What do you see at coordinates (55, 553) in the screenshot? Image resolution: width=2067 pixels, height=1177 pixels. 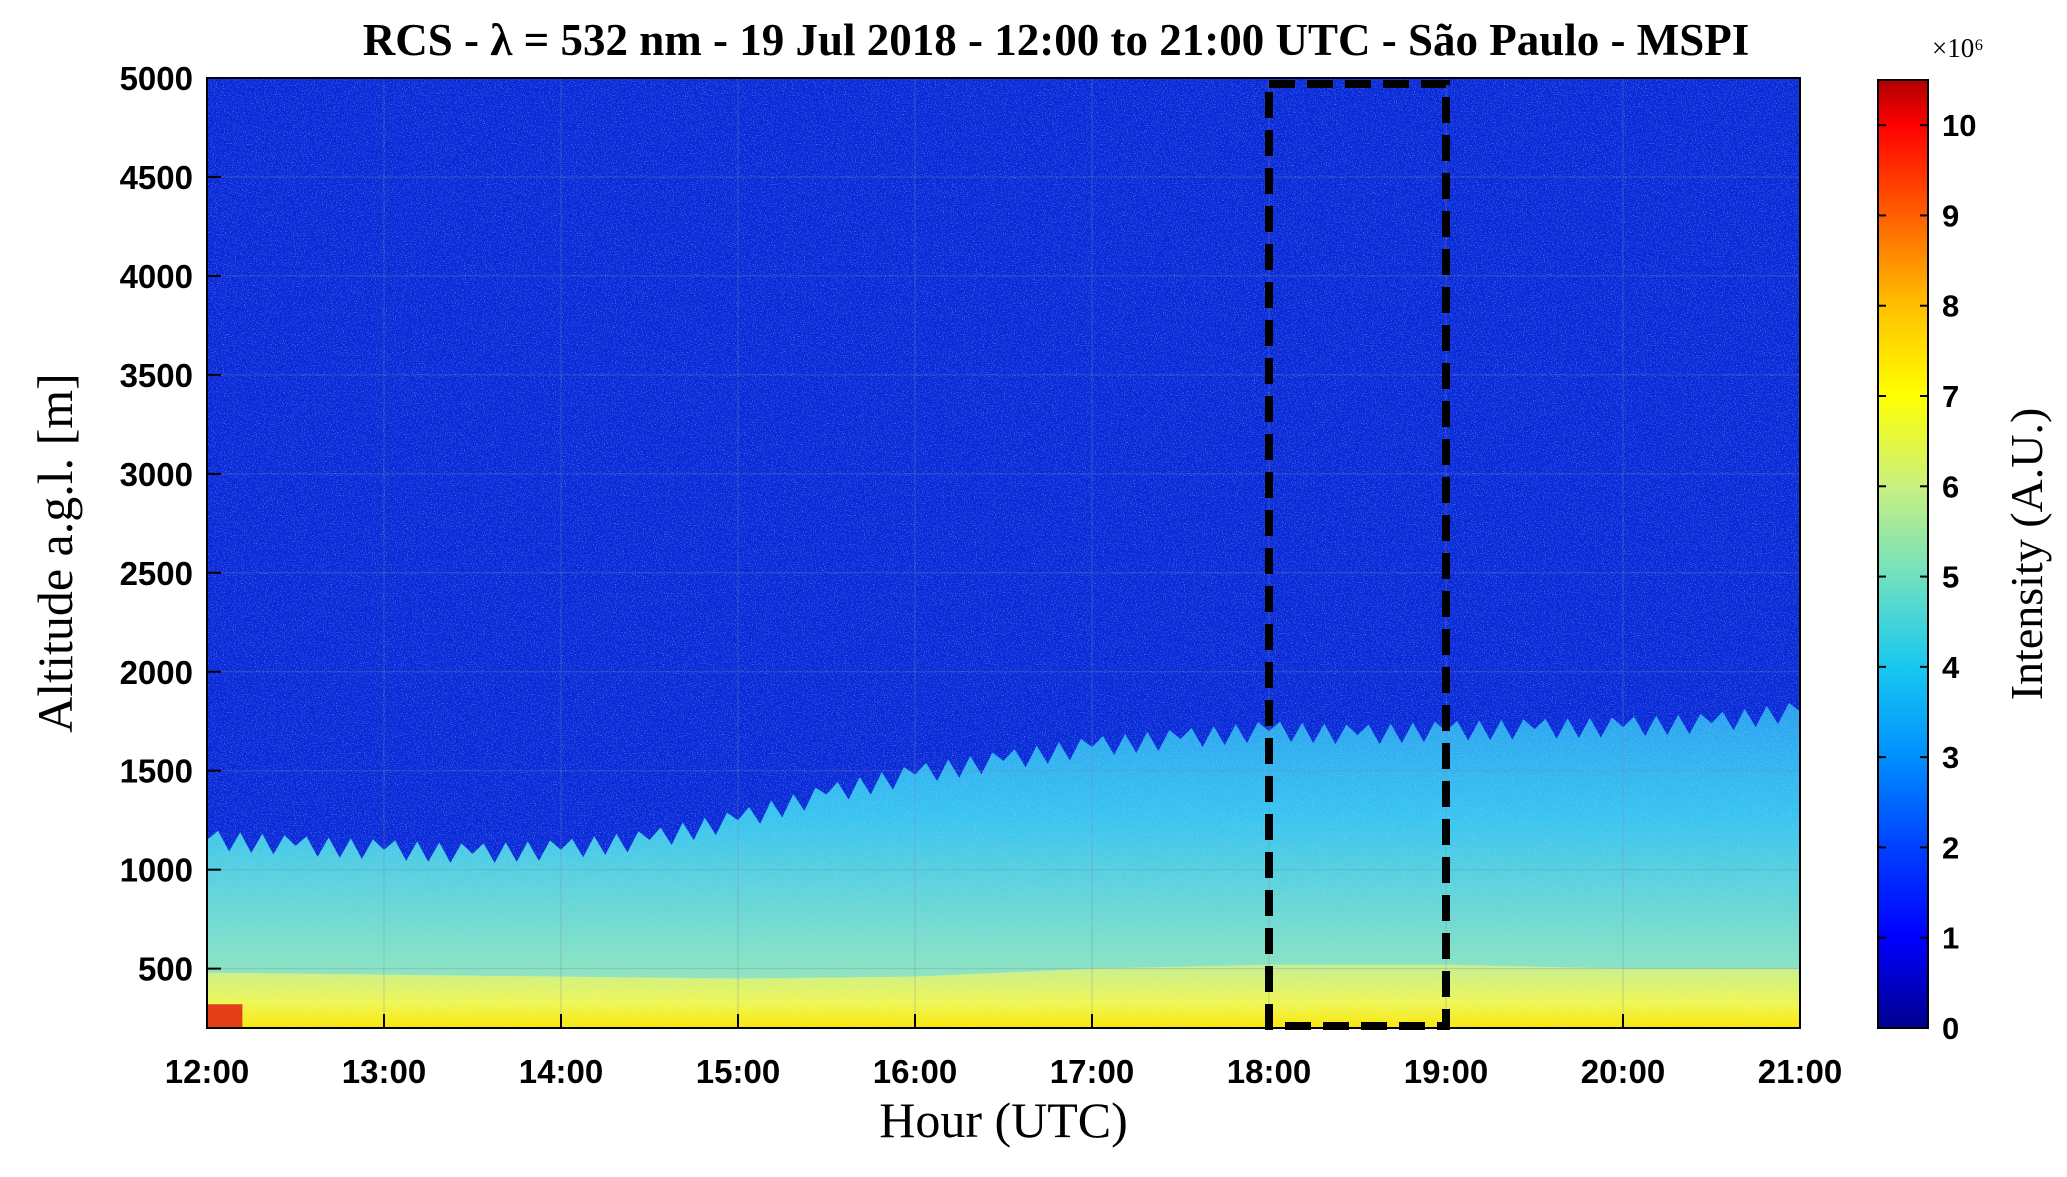 I see `y-axis-label: Altitude a.g.l. [m]` at bounding box center [55, 553].